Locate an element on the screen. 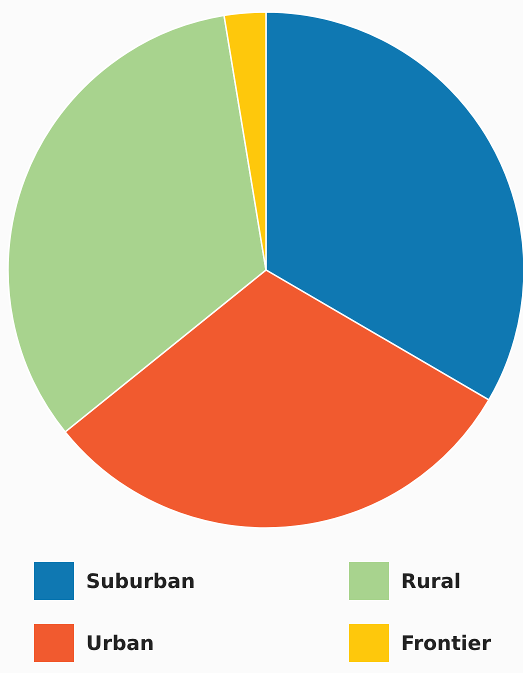 This screenshot has height=673, width=523. legend-label: Urban is located at coordinates (120, 643).